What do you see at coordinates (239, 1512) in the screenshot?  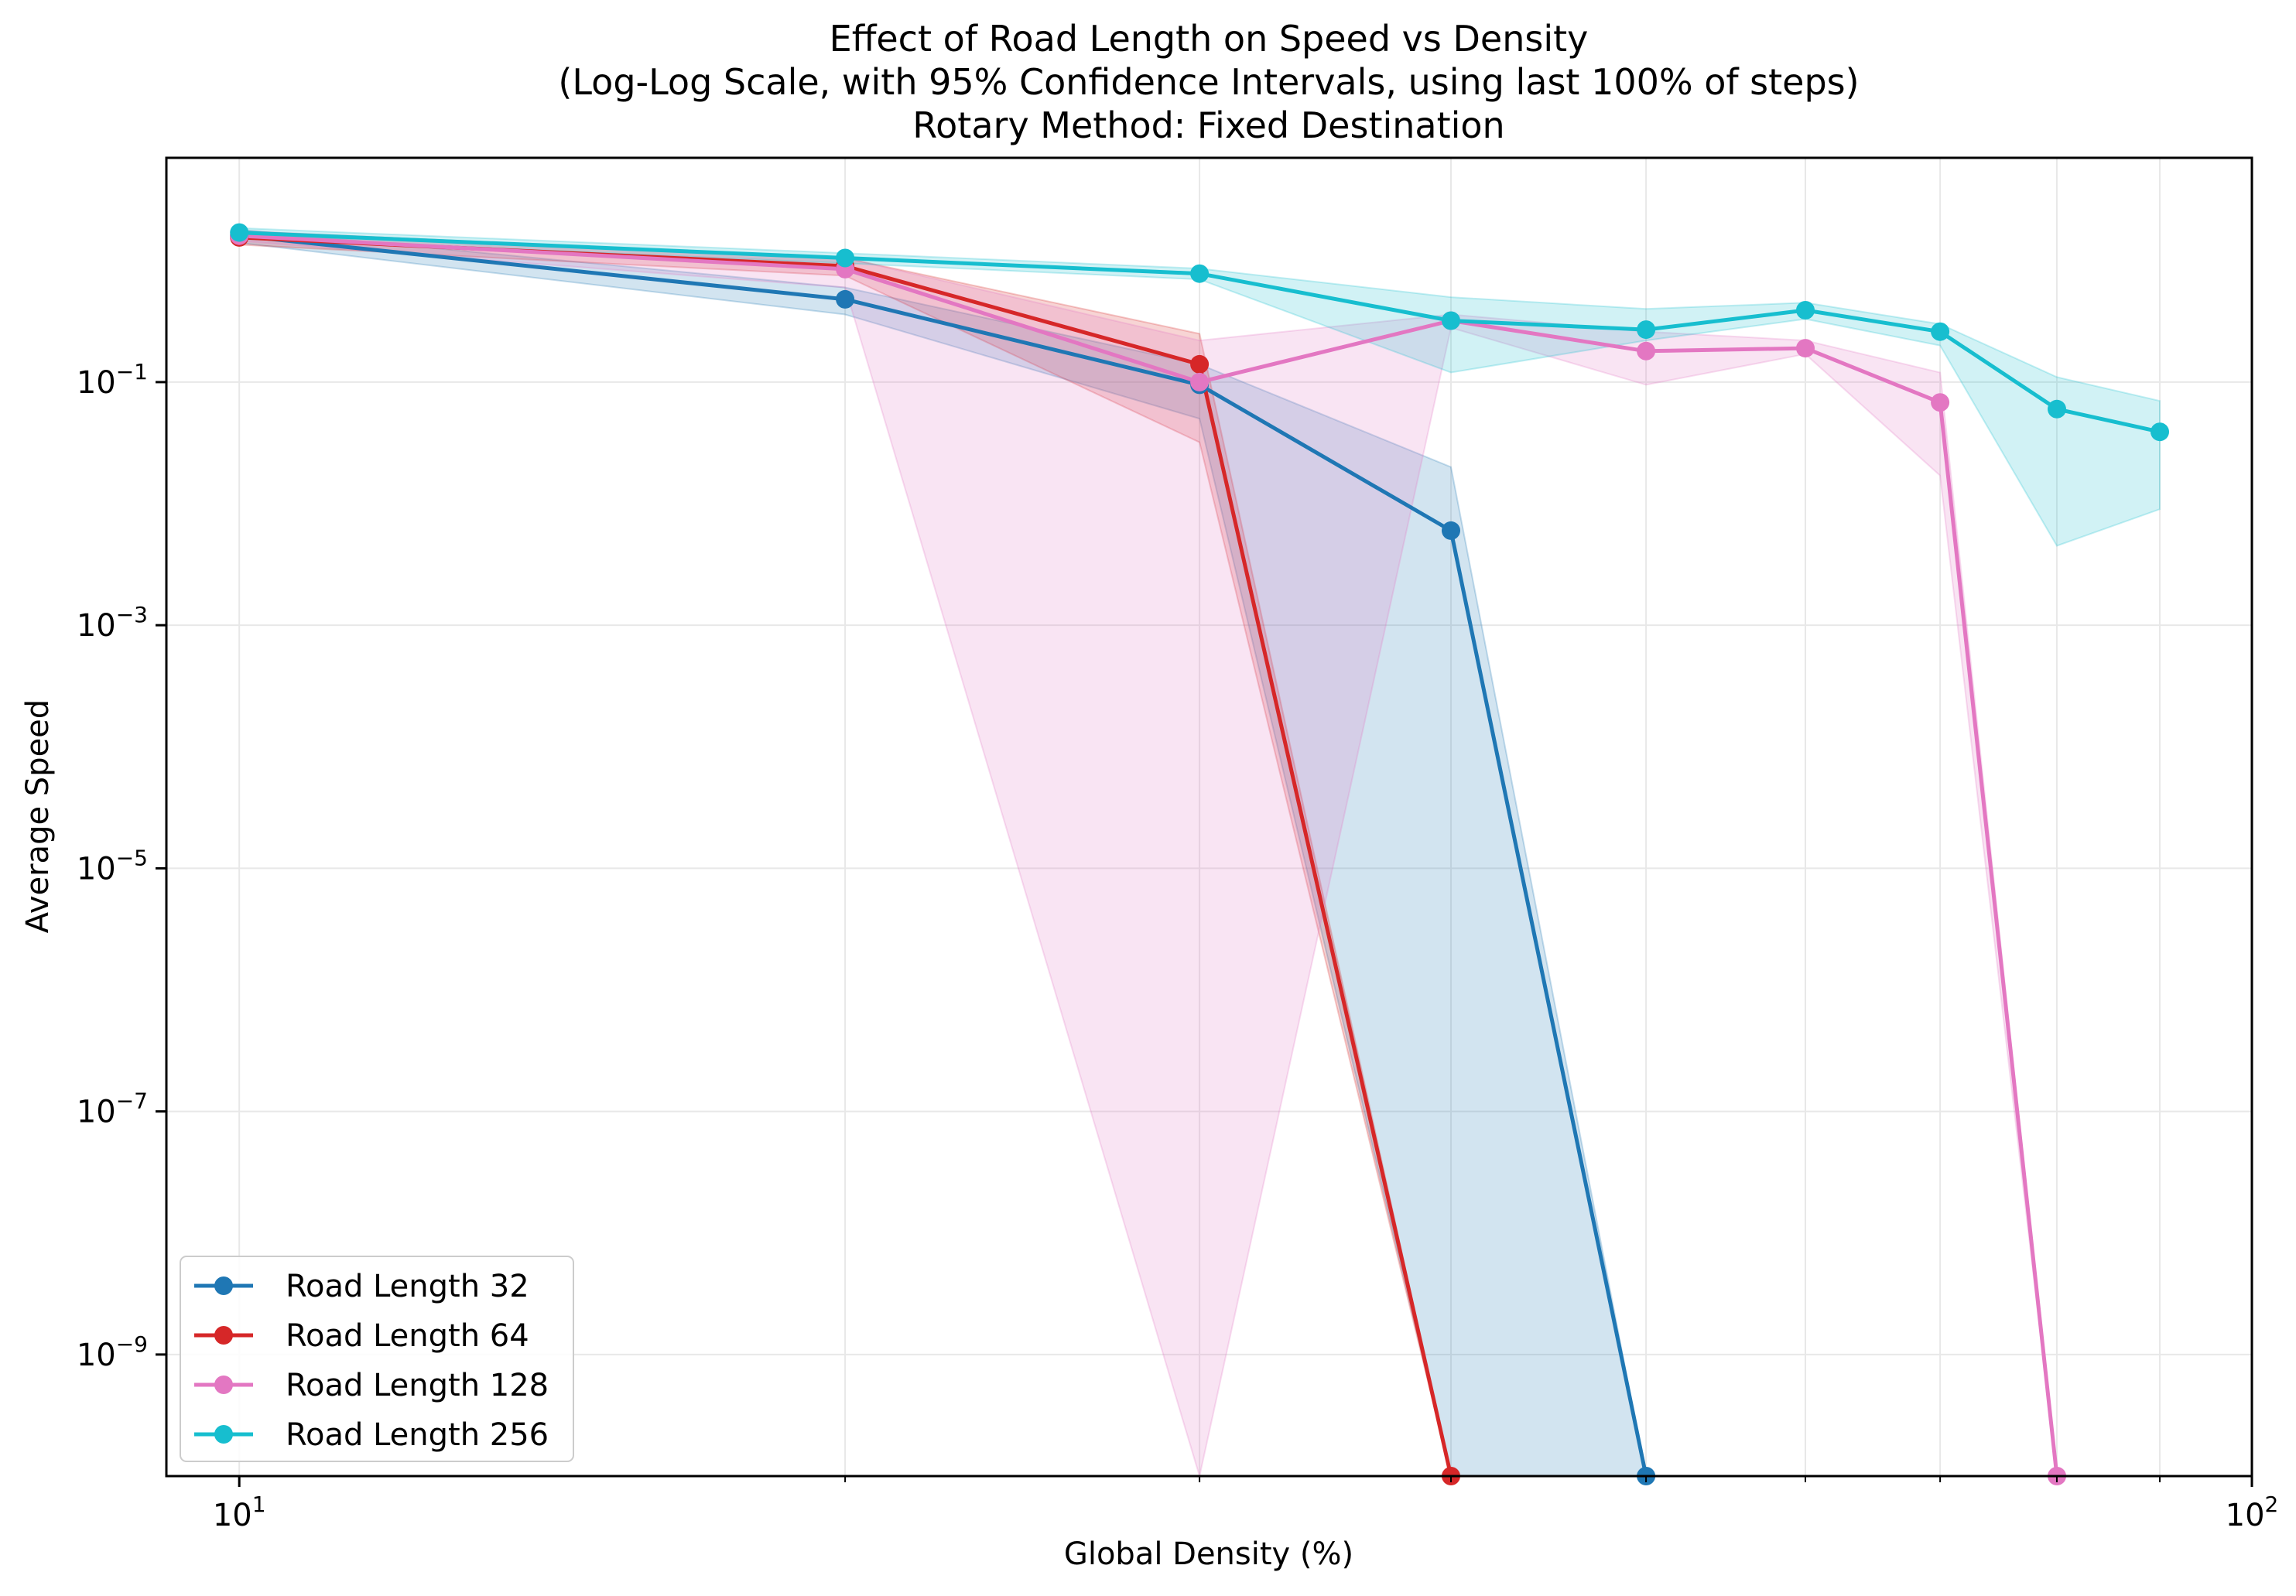 I see `x-tick-label: 10¹` at bounding box center [239, 1512].